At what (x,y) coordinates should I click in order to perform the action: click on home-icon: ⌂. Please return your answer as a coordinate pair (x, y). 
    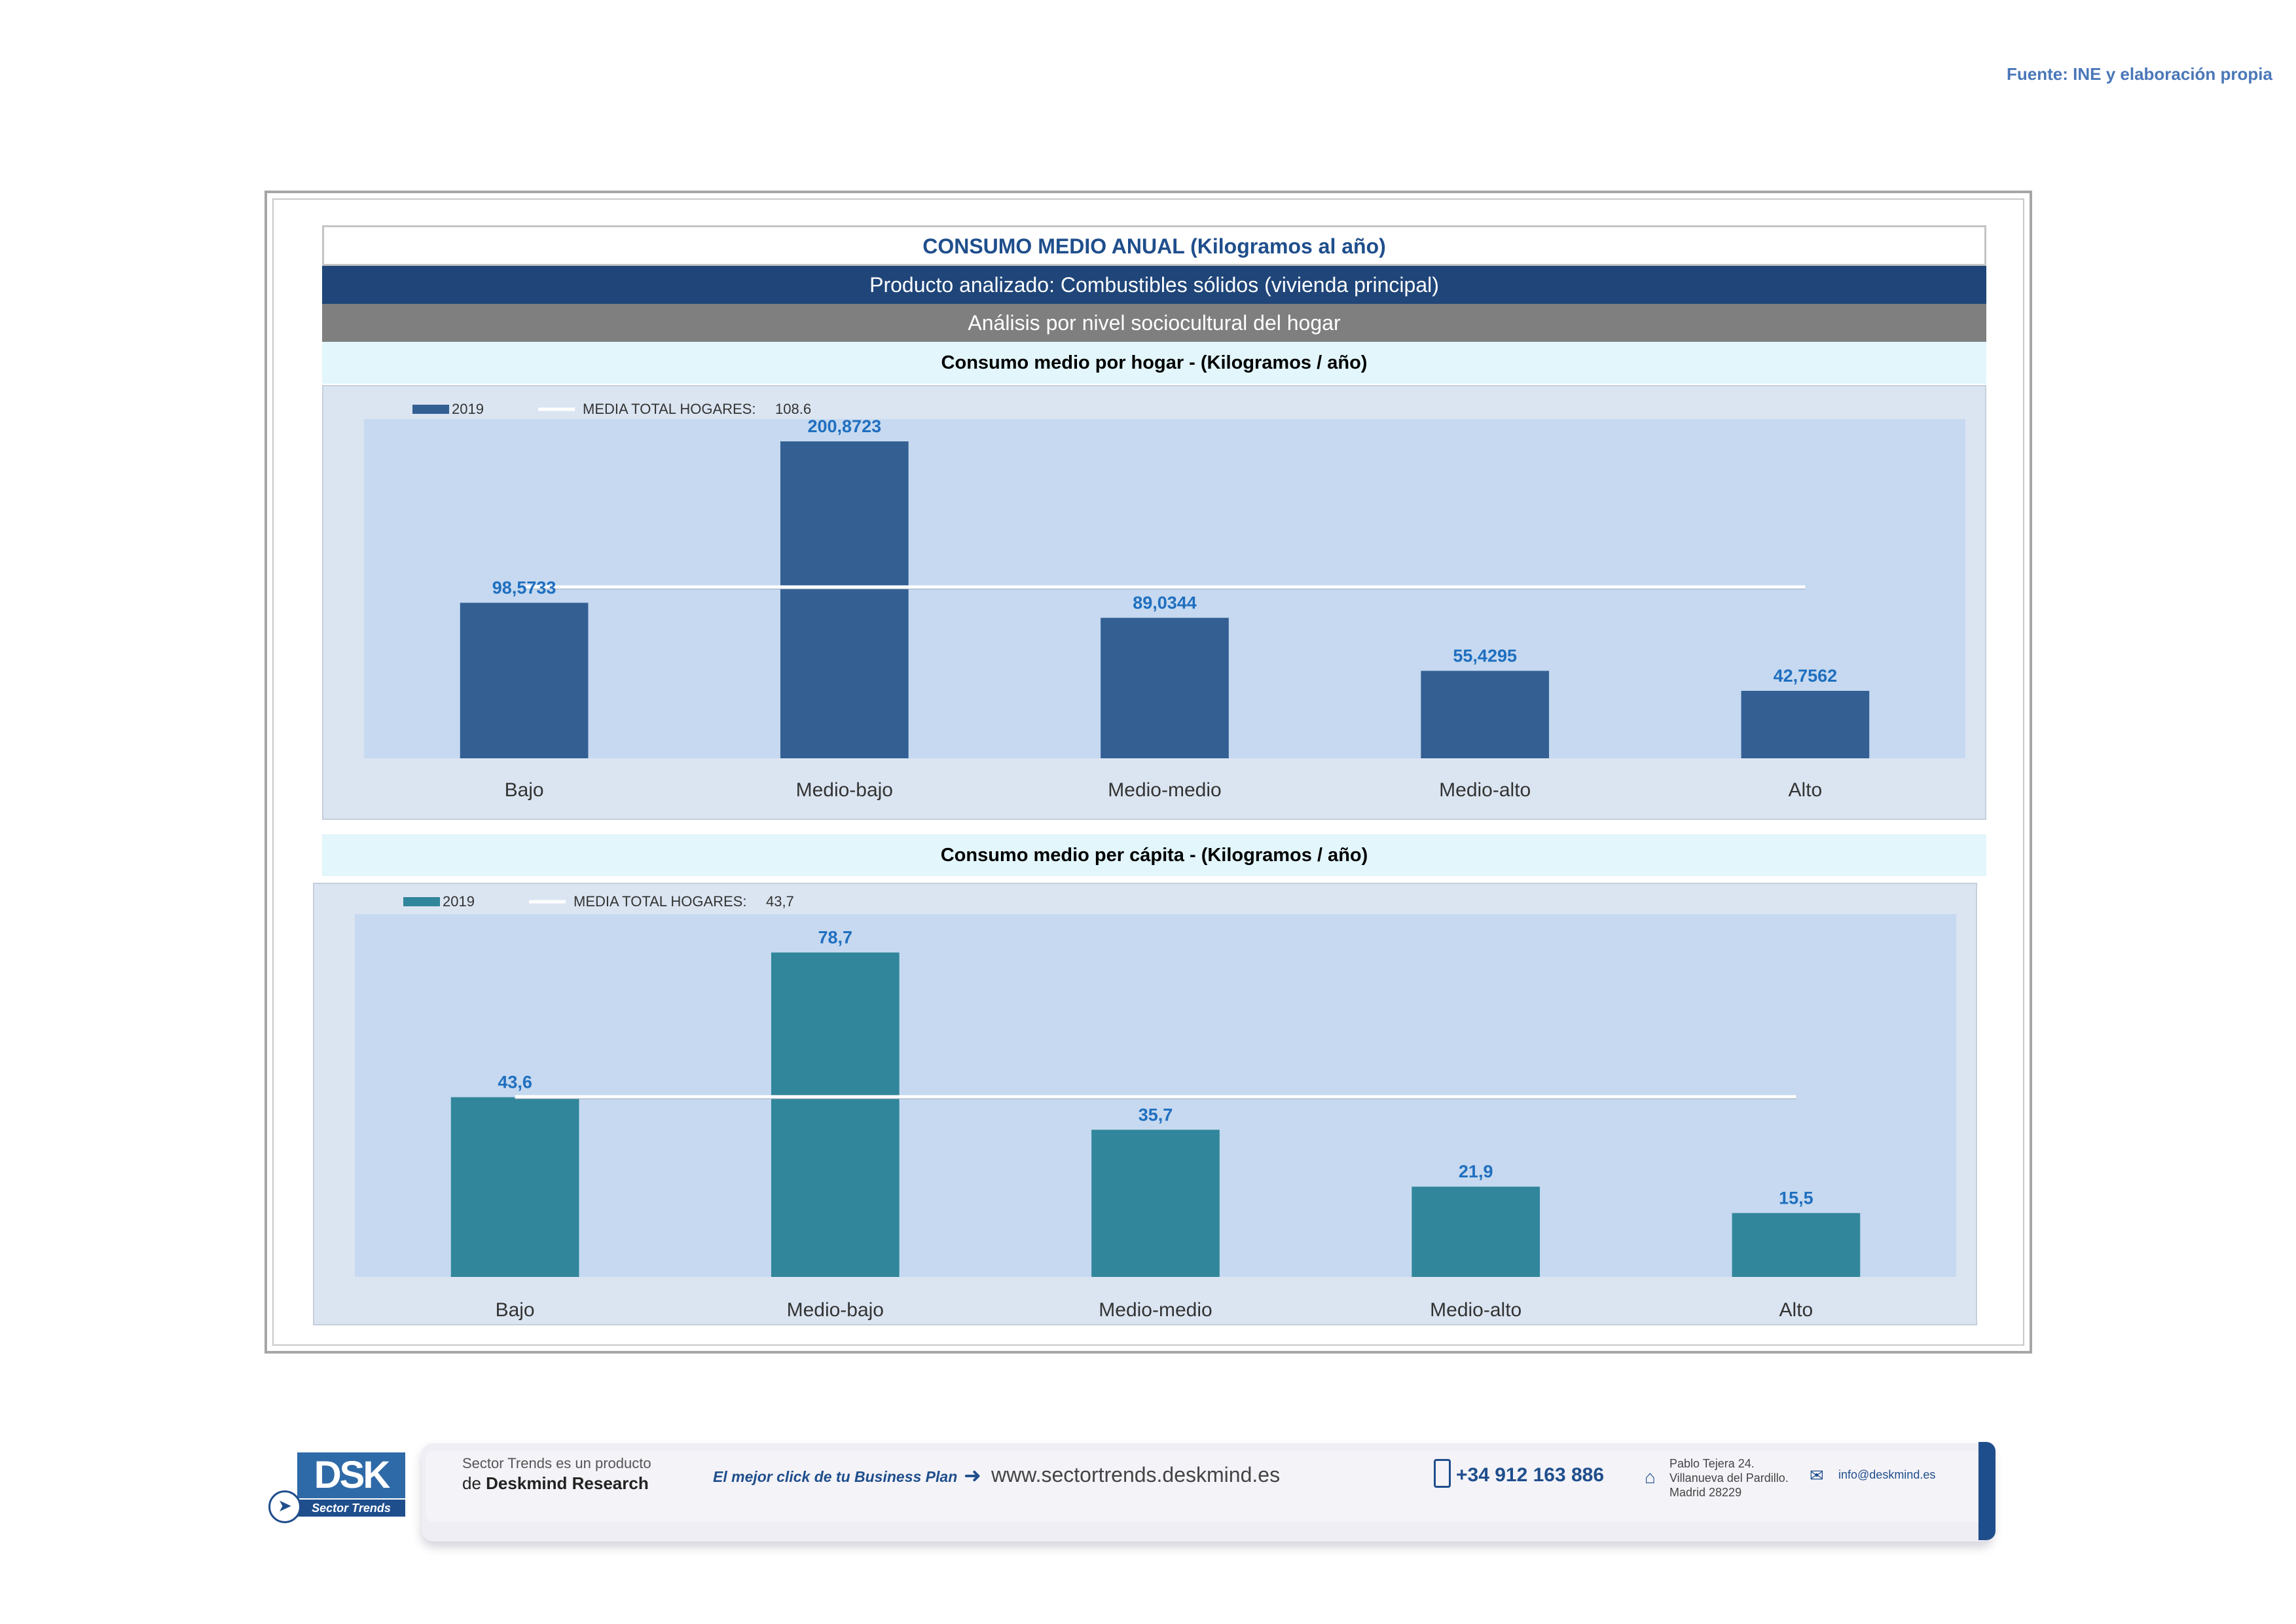
    Looking at the image, I should click on (1650, 1477).